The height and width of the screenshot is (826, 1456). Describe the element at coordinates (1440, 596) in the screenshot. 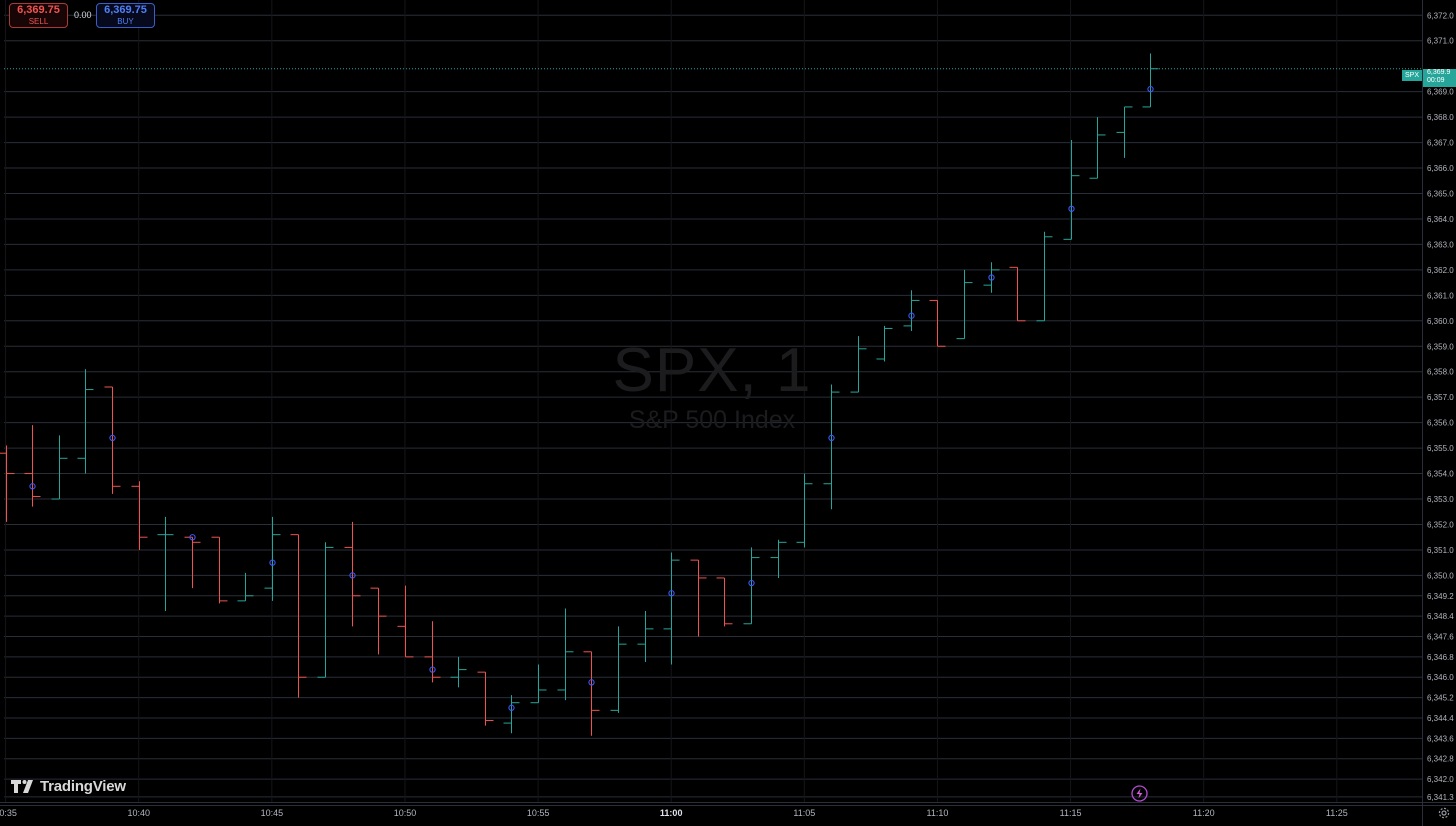

I see `y-tick-label: 6,349.2` at that location.